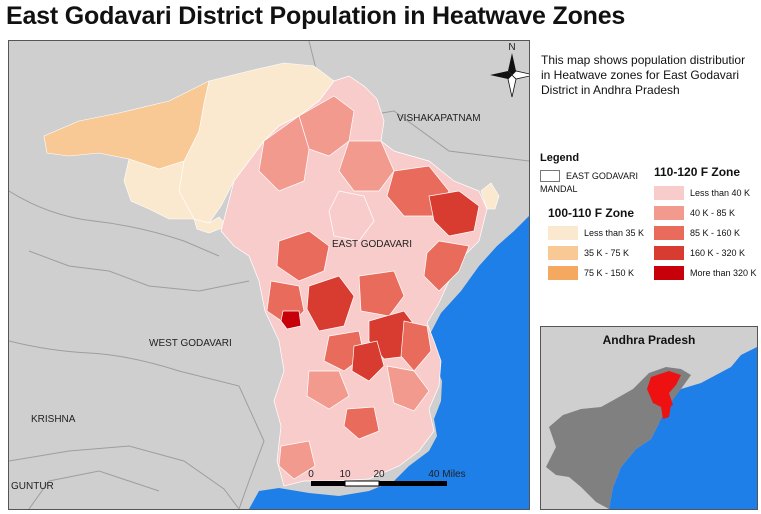 This screenshot has width=761, height=514. I want to click on legend-item-label: 160 K - 320 K, so click(718, 253).